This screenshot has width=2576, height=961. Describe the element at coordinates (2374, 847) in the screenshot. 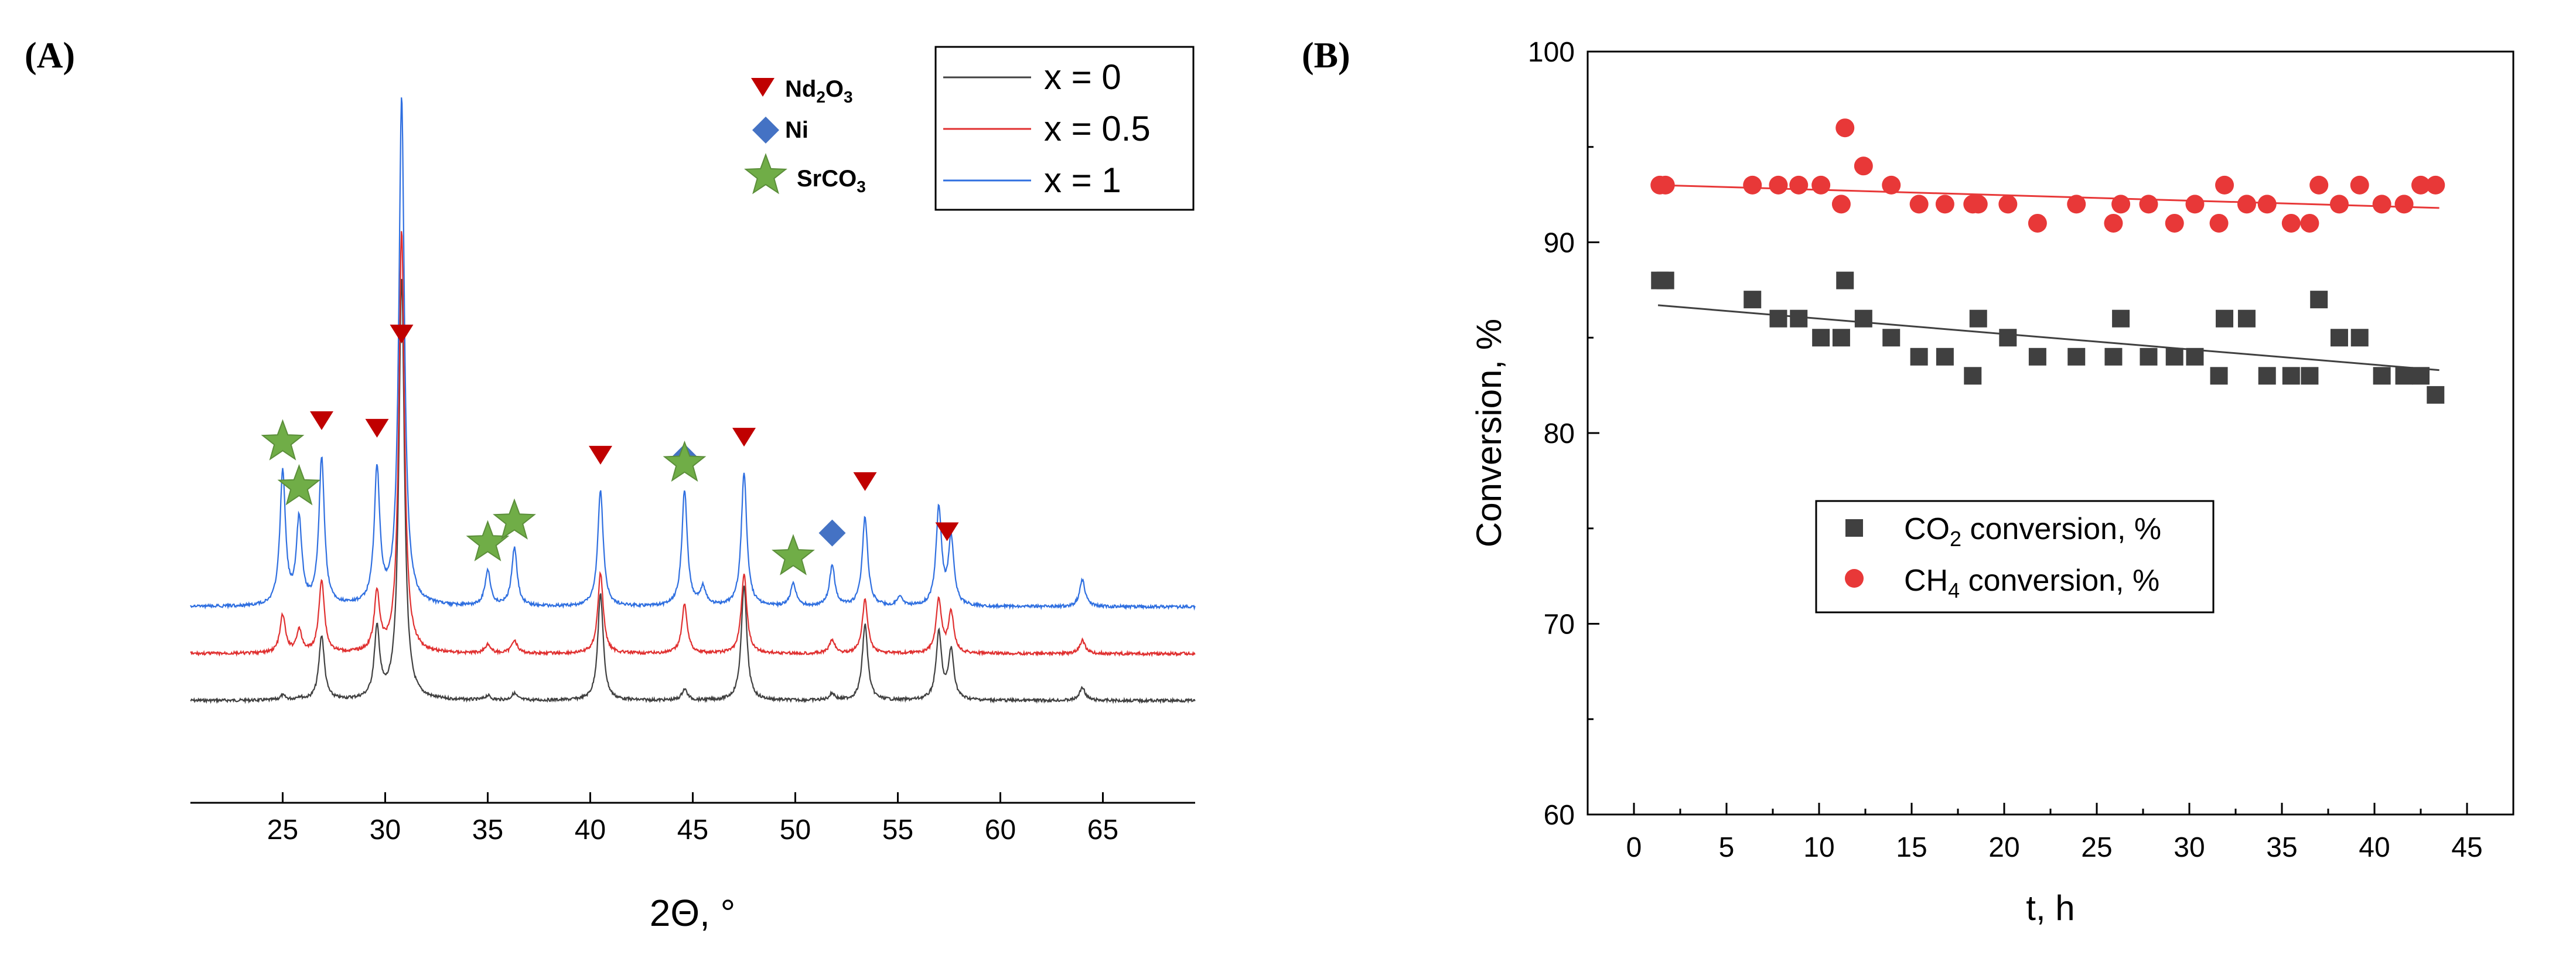

I see `time-x-tick-label: 40` at that location.